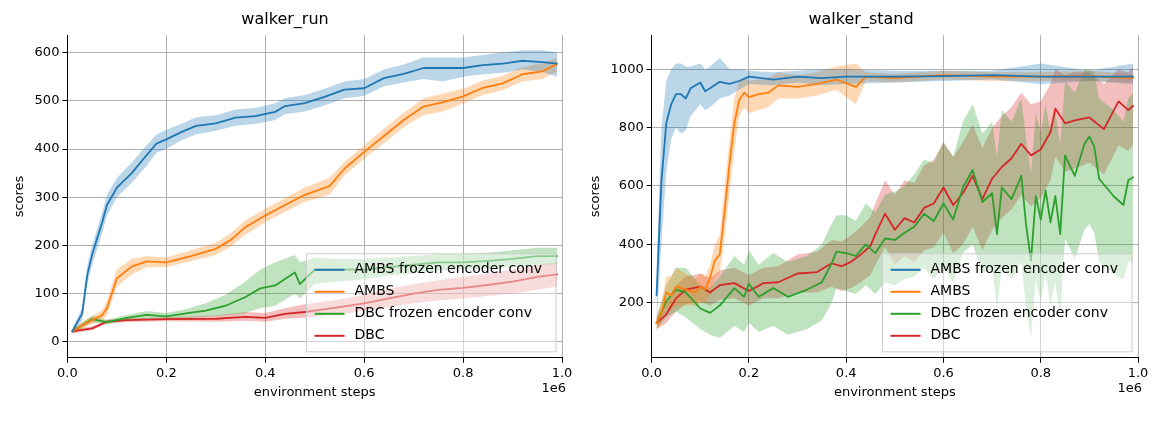 This screenshot has height=432, width=1161. Describe the element at coordinates (861, 18) in the screenshot. I see `chart-title: walker_stand` at that location.